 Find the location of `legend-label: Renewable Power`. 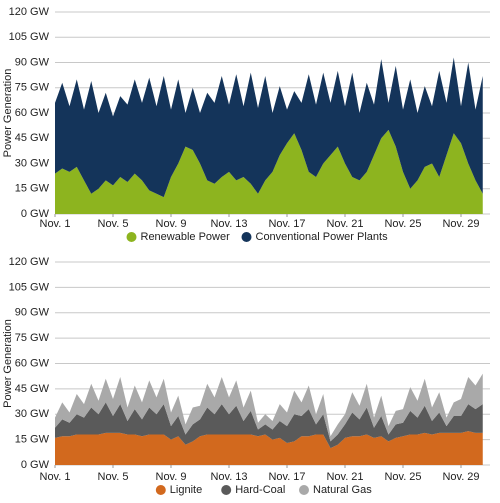

legend-label: Renewable Power is located at coordinates (186, 237).